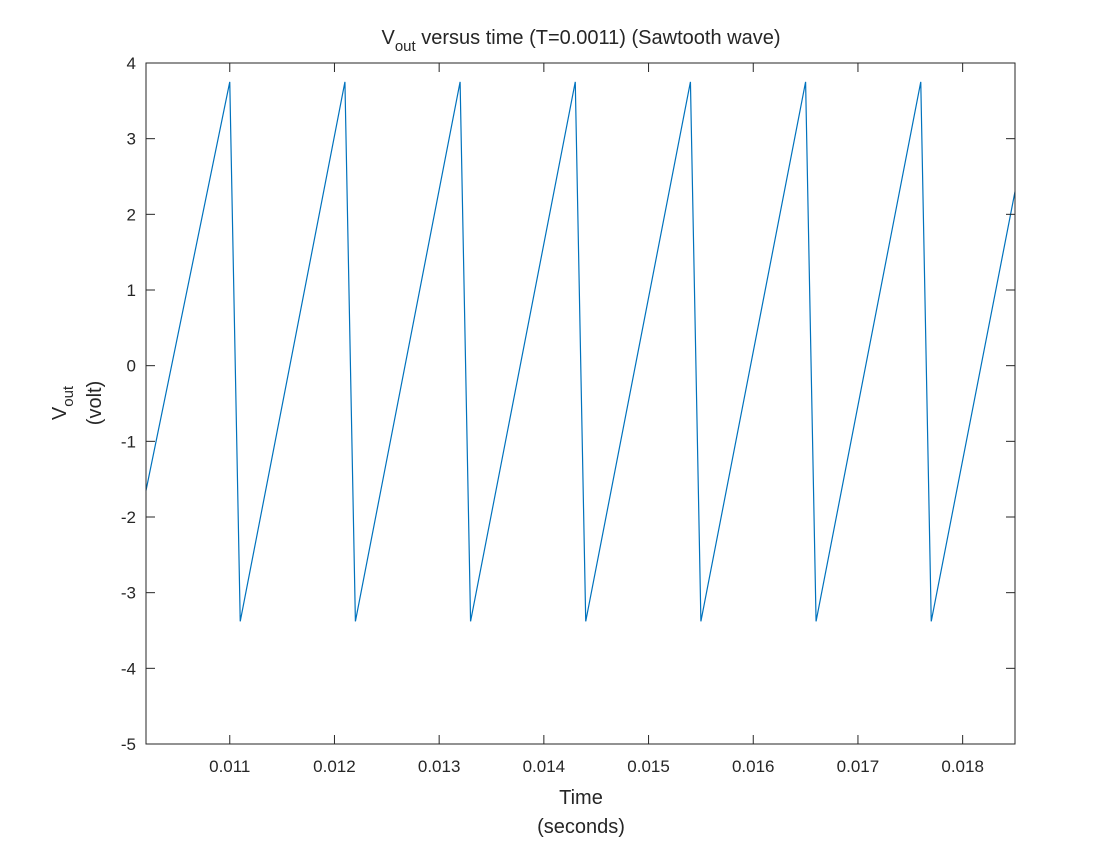 The height and width of the screenshot is (845, 1120). What do you see at coordinates (581, 827) in the screenshot?
I see `x-axis-title-line-2: (seconds)` at bounding box center [581, 827].